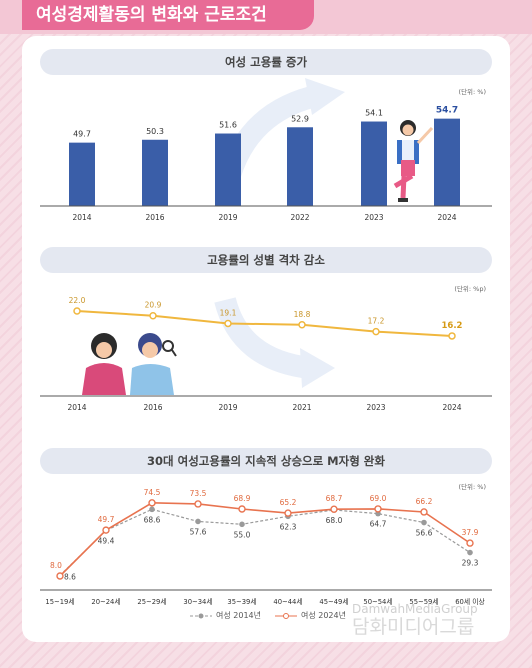 This screenshot has height=668, width=532. I want to click on series0-value-8: 56.6, so click(424, 533).